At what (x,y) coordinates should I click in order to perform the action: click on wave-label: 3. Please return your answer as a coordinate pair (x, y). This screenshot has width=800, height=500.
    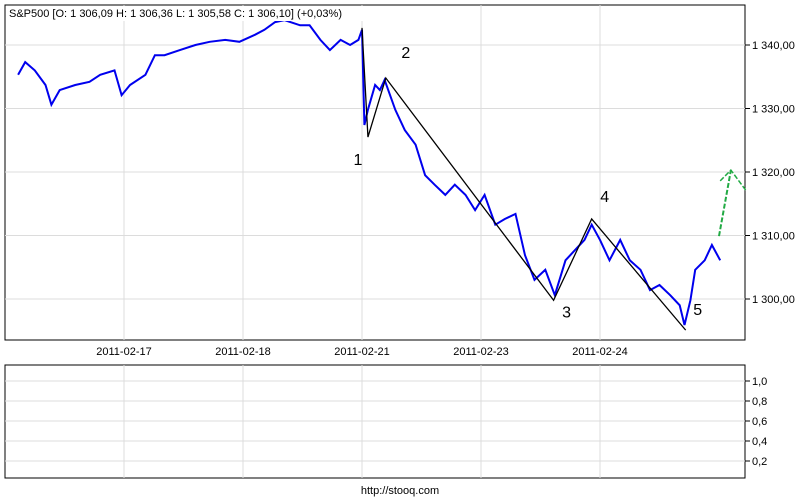
    Looking at the image, I should click on (566, 312).